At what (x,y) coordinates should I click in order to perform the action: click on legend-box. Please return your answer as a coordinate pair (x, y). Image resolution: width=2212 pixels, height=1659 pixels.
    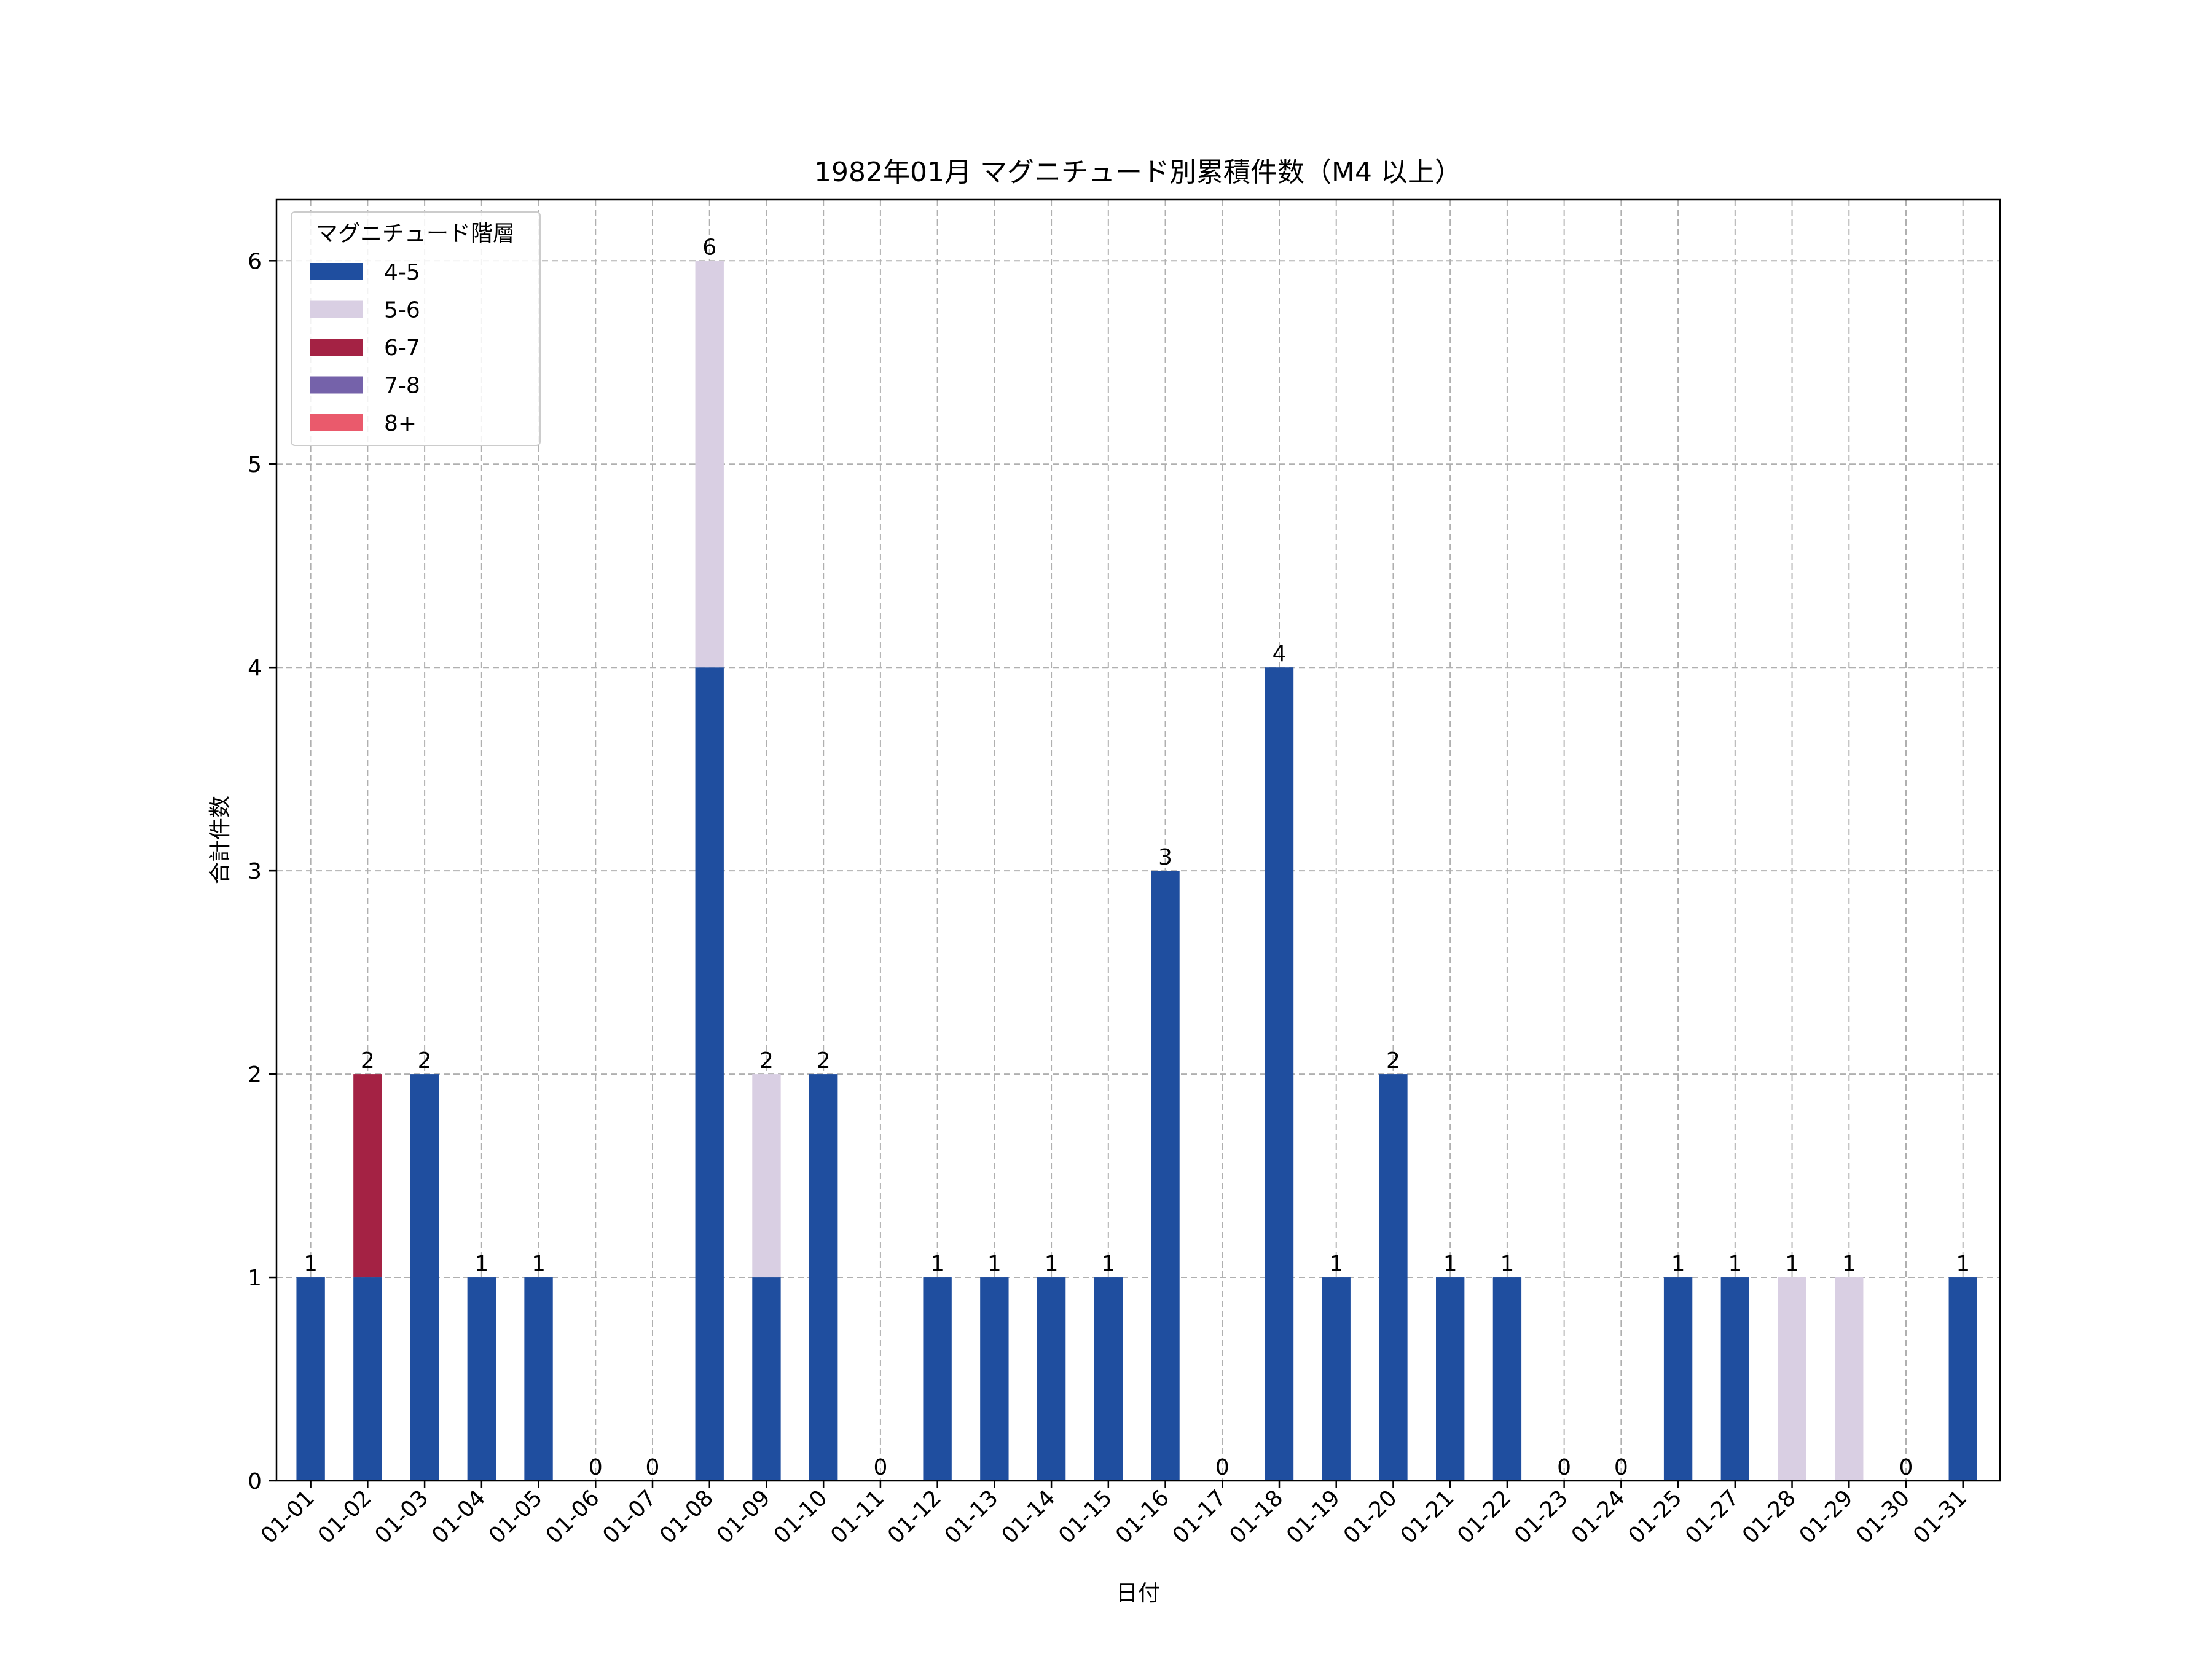
    Looking at the image, I should click on (416, 328).